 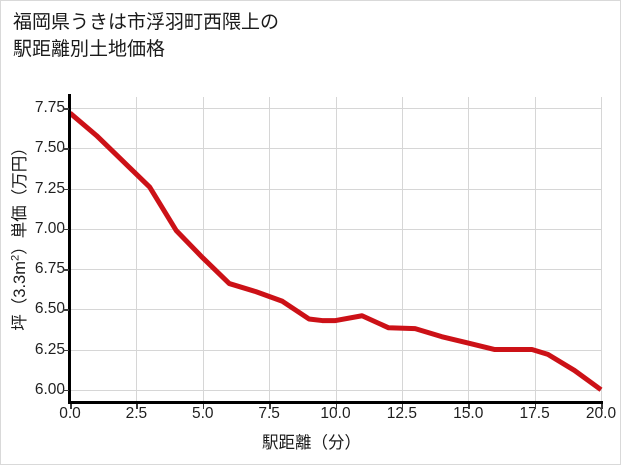 I want to click on x-tick-mark-15.0, so click(x=469, y=406).